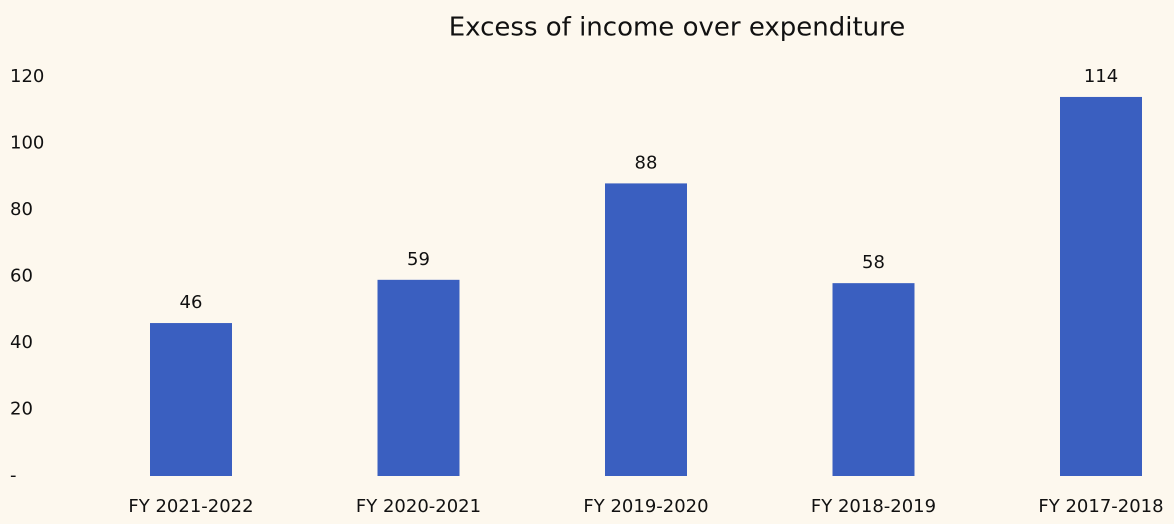 The height and width of the screenshot is (524, 1174). Describe the element at coordinates (873, 506) in the screenshot. I see `x-tick-label: FY 2018-2019` at that location.